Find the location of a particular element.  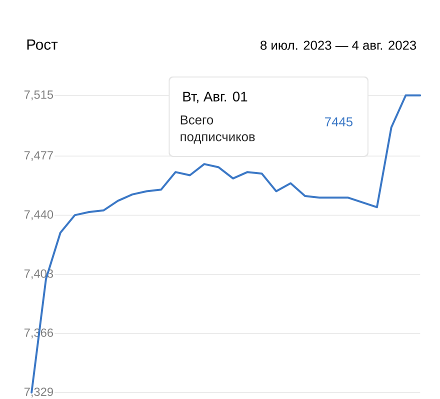

y-tick-label: 7,440 is located at coordinates (39, 215).